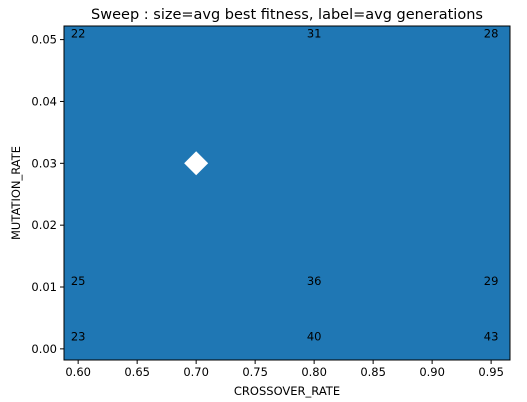 The width and height of the screenshot is (527, 402). Describe the element at coordinates (373, 372) in the screenshot. I see `x-tick-label: 0.85` at that location.